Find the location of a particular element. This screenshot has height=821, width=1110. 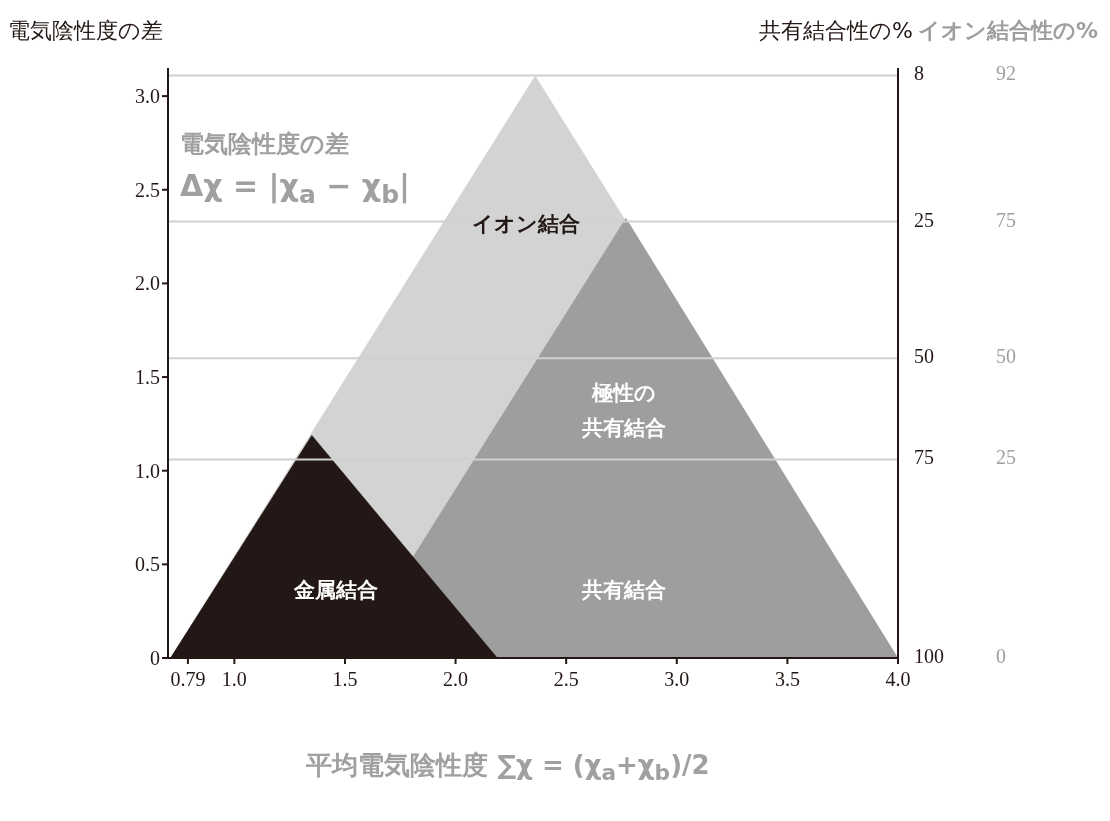

annotation: 電気陰性度の差 is located at coordinates (264, 144).